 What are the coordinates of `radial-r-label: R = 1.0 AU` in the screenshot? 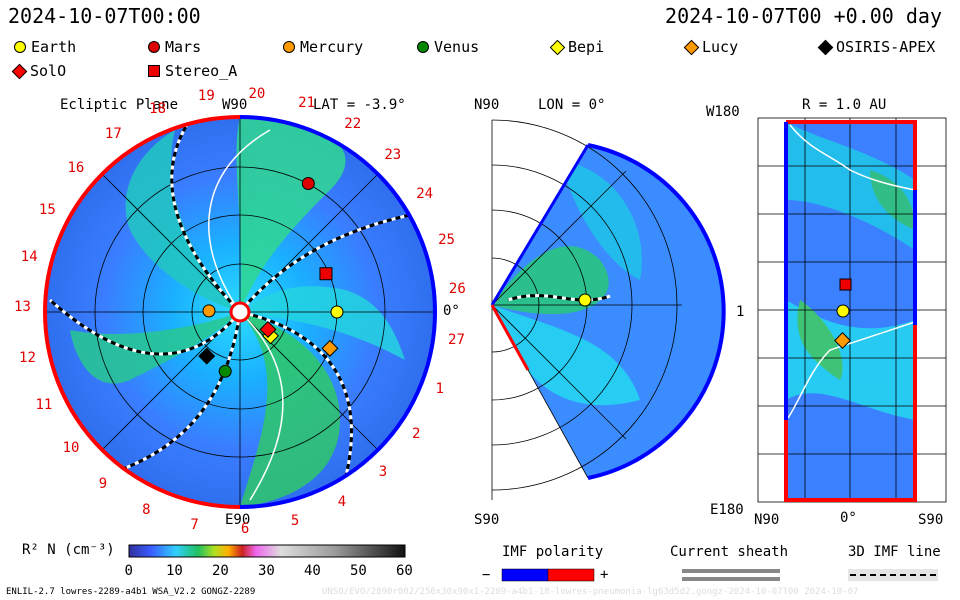 It's located at (844, 105).